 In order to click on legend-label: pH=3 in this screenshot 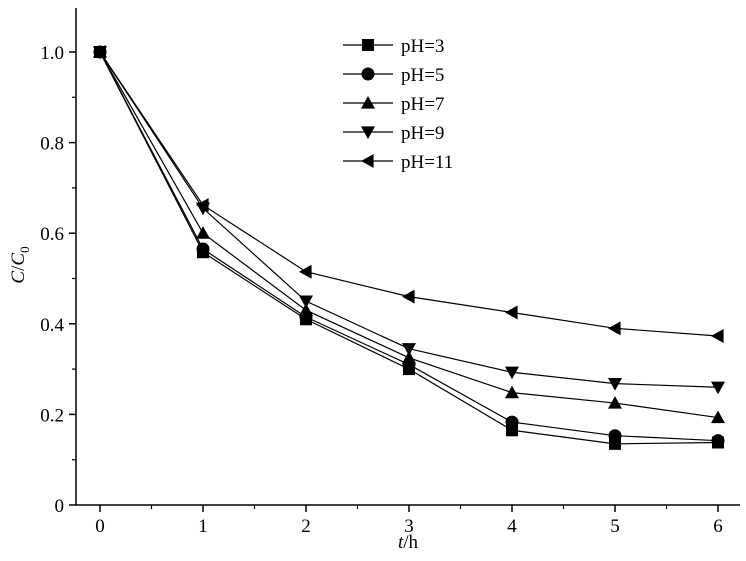, I will do `click(422, 46)`.